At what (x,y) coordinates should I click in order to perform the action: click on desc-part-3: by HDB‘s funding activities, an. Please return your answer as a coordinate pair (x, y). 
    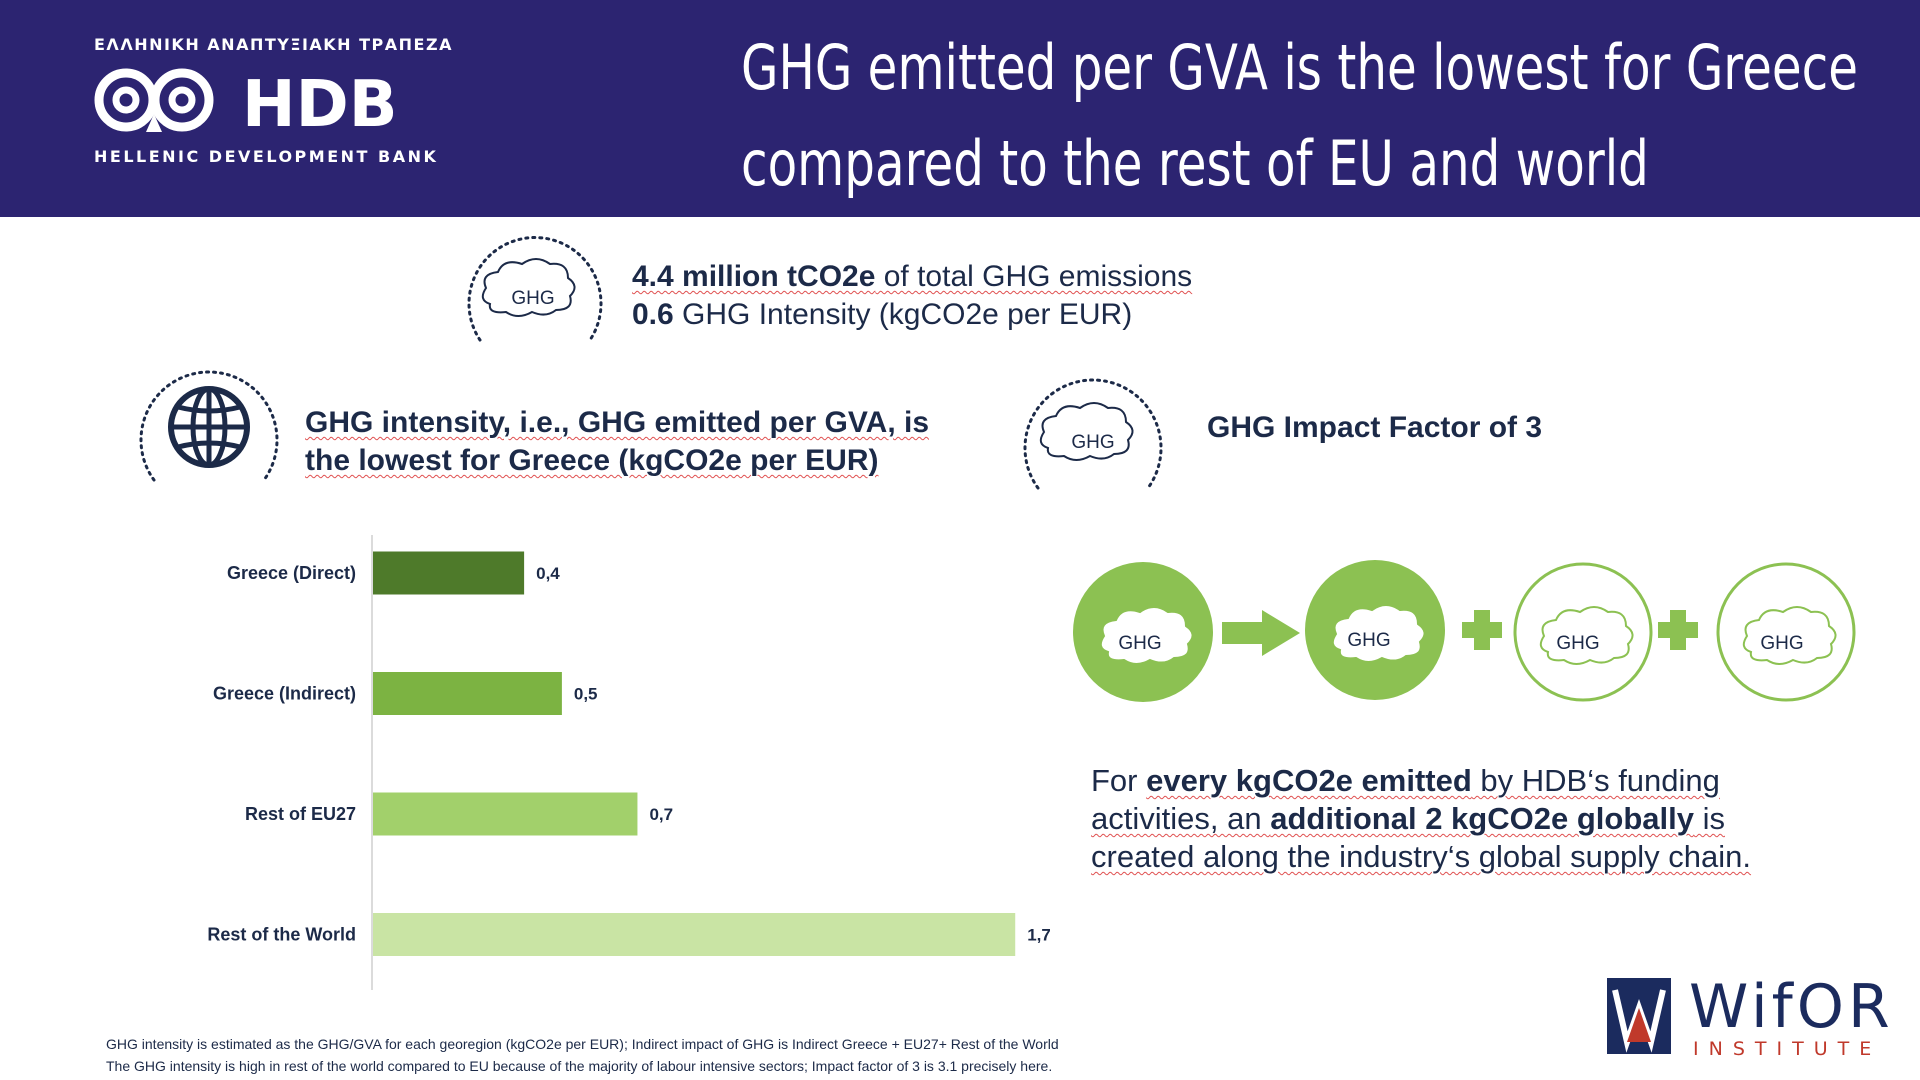
    Looking at the image, I should click on (1405, 799).